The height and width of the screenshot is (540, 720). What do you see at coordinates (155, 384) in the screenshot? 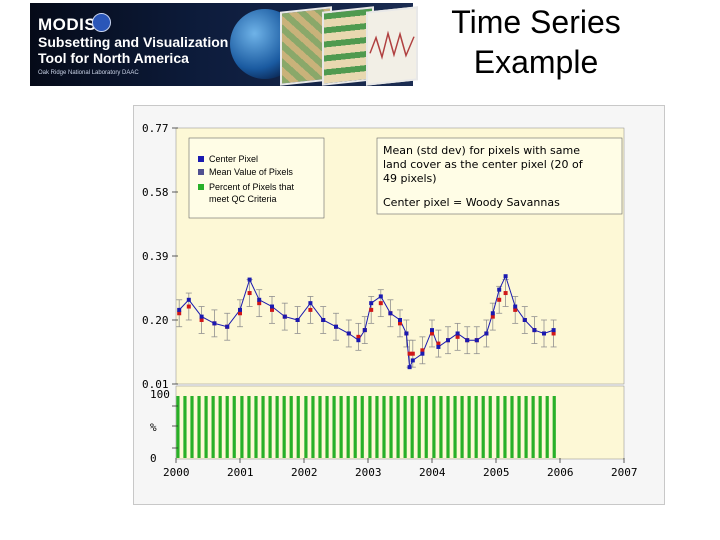
I see `y-tick-label: 0.01` at bounding box center [155, 384].